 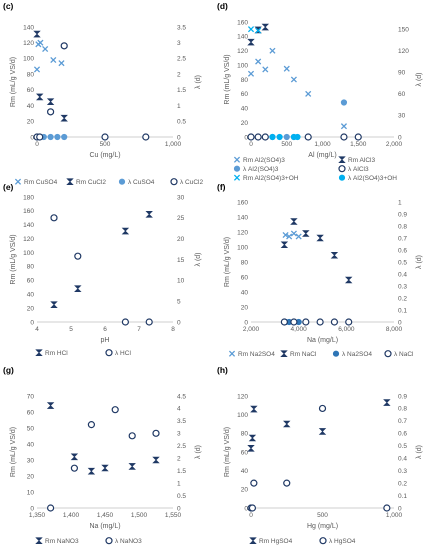 What do you see at coordinates (245, 80) in the screenshot?
I see `chart-d-y-tick-label: 80` at bounding box center [245, 80].